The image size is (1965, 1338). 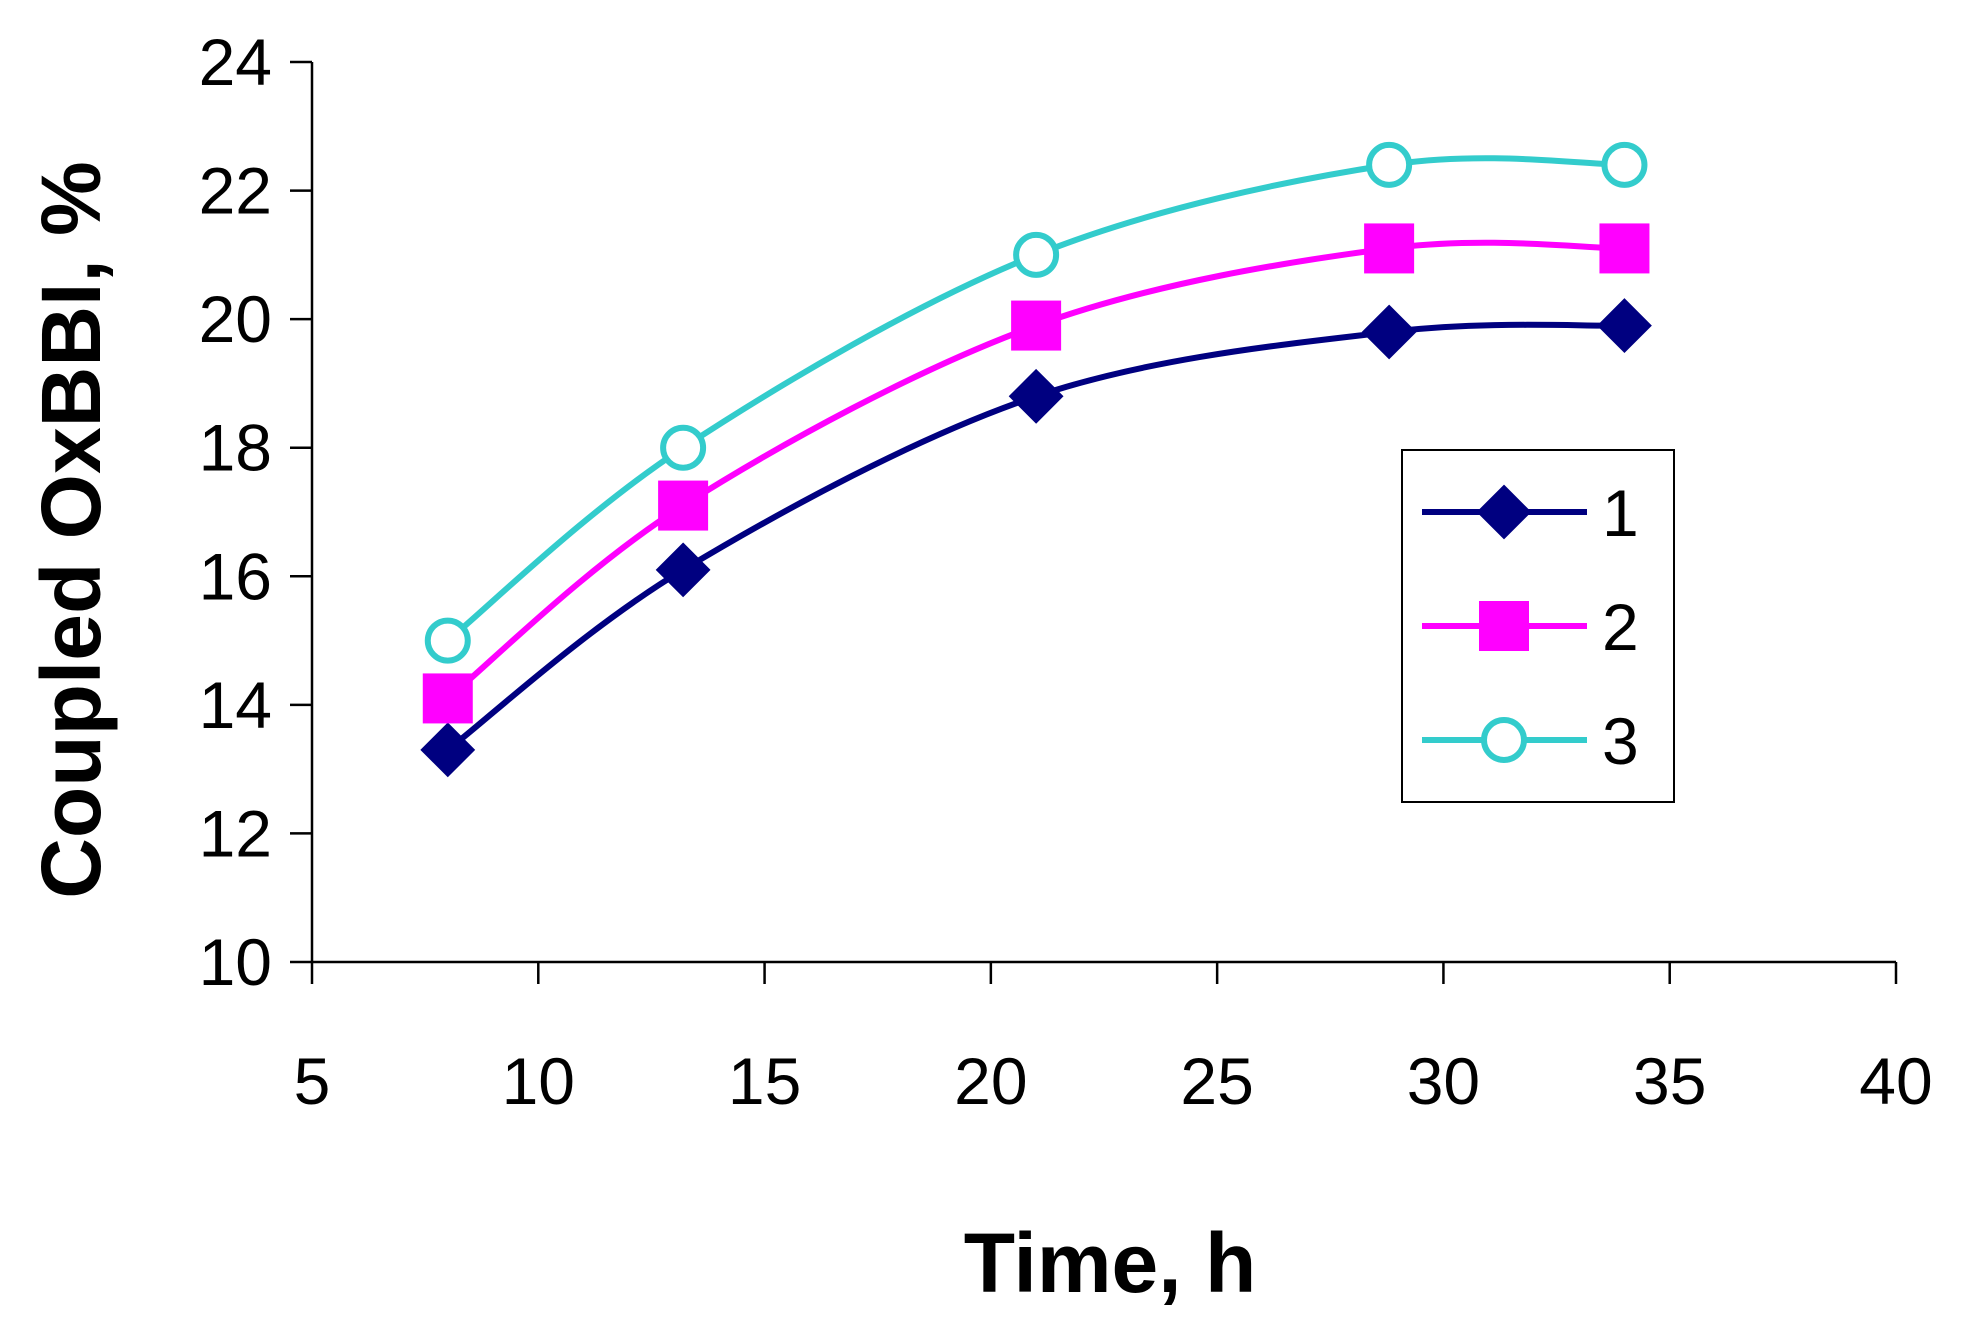 I want to click on y-tick-label: 24, so click(x=235, y=62).